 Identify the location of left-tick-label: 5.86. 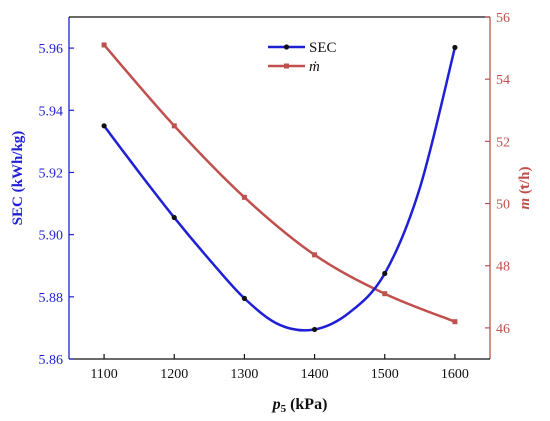
(51, 360).